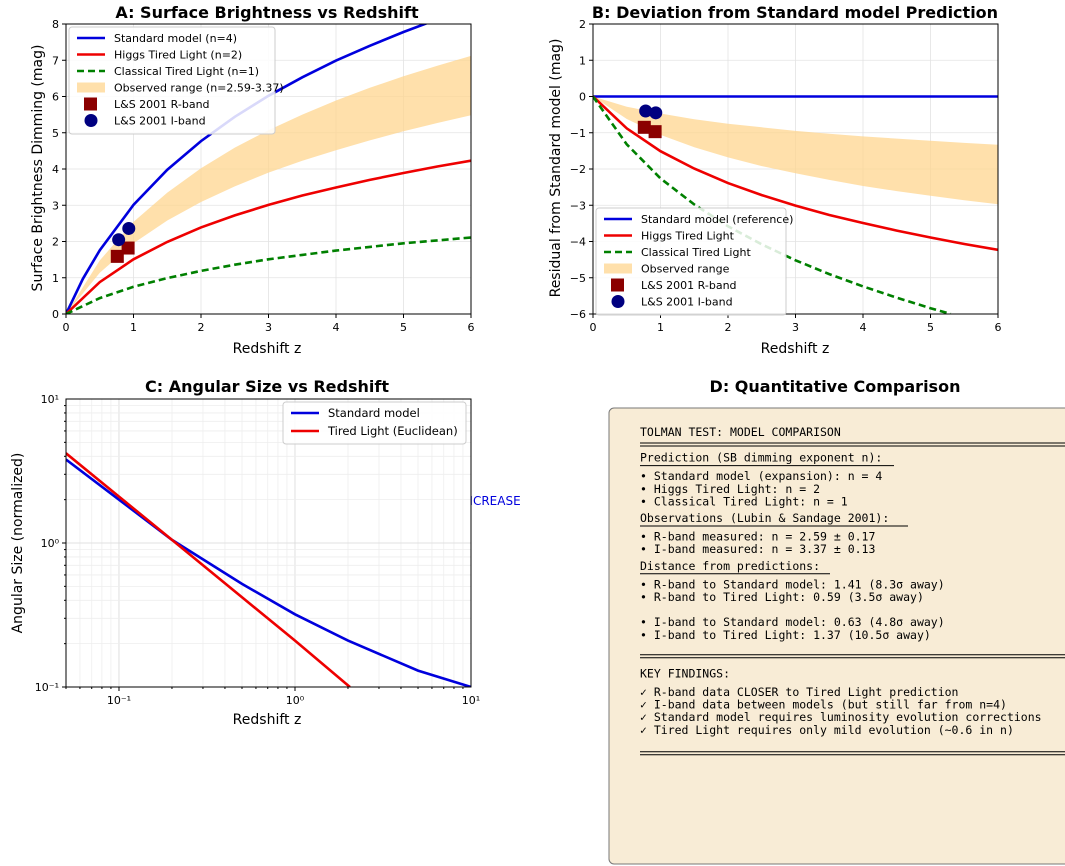  What do you see at coordinates (717, 219) in the screenshot?
I see `legend-label: Standard model (reference)` at bounding box center [717, 219].